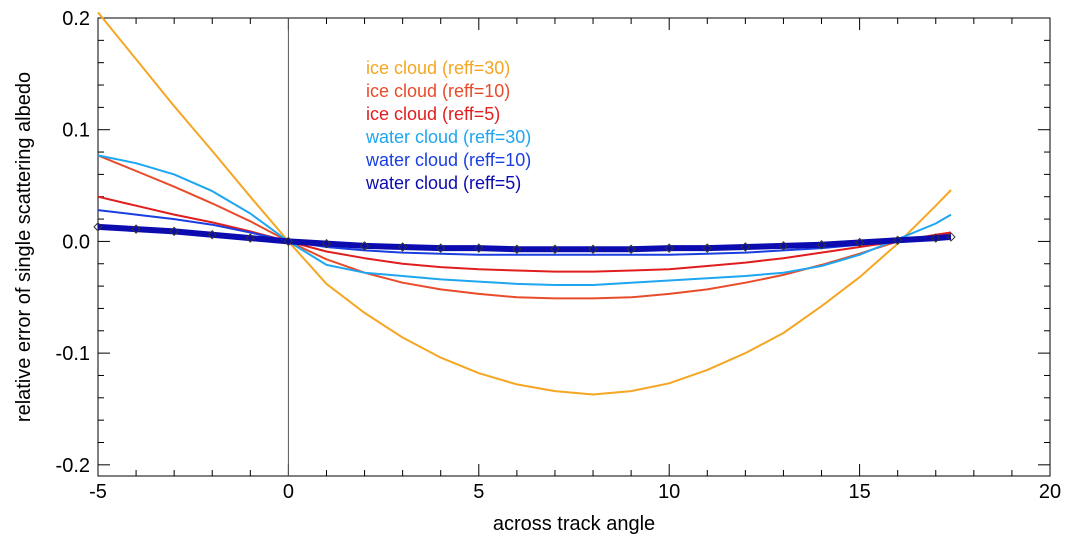  I want to click on legend-entry: ice cloud (reff=30), so click(438, 68).